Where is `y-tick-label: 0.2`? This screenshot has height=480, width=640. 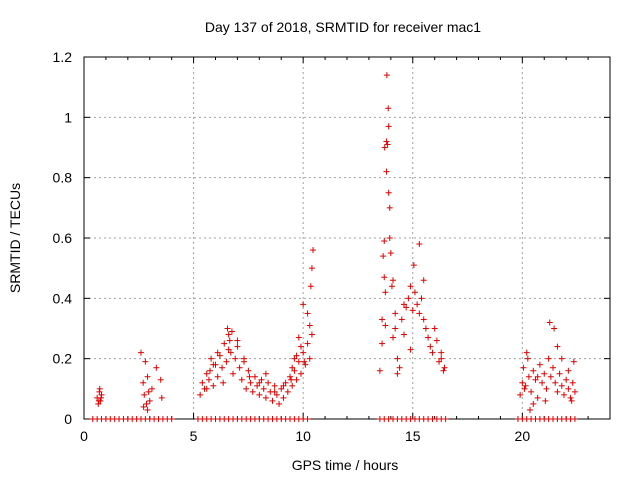 y-tick-label: 0.2 is located at coordinates (63, 359).